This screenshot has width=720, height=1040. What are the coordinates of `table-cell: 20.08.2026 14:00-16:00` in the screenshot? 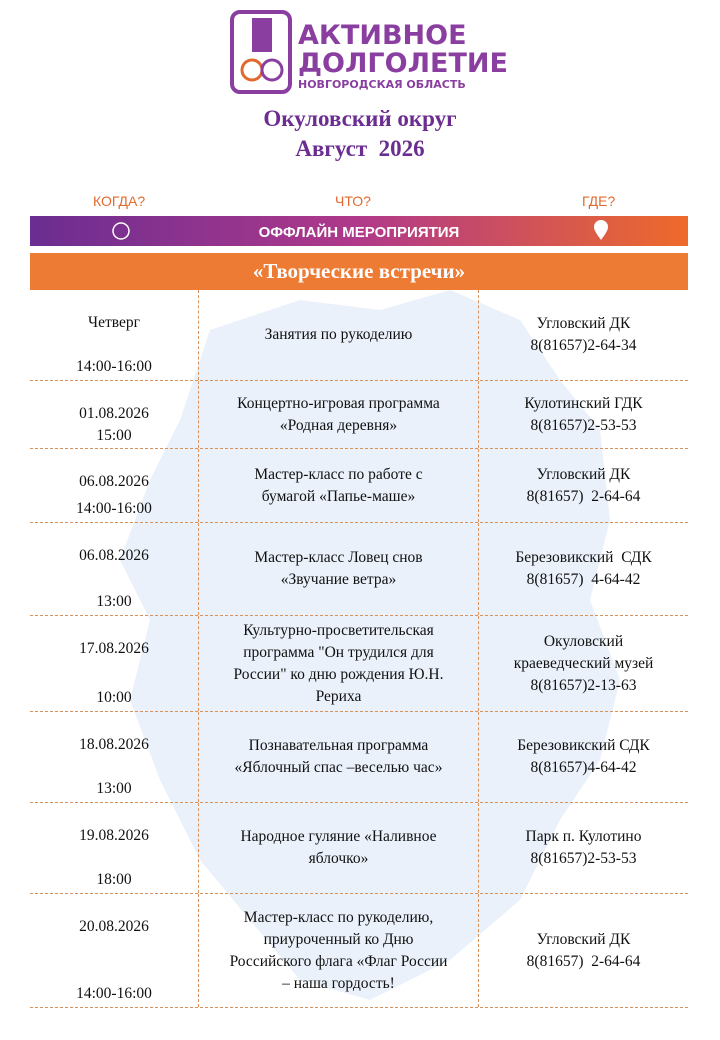 It's located at (114, 950).